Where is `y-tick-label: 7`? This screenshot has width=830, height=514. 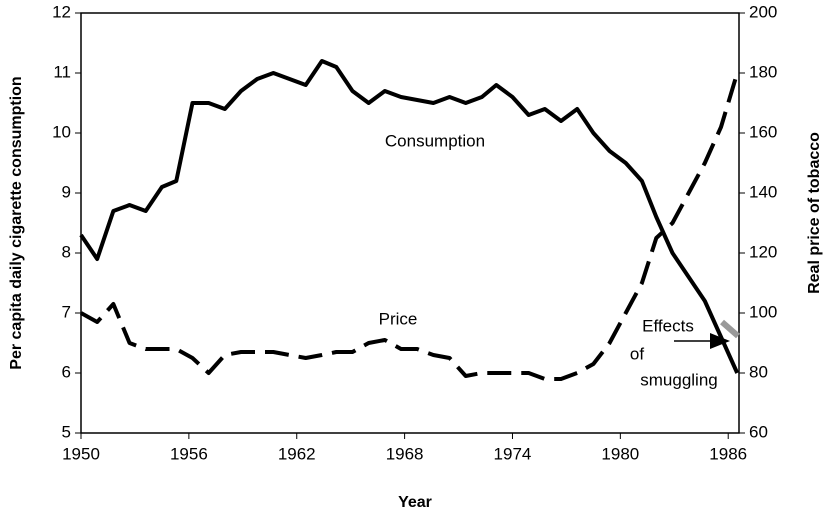
y-tick-label: 7 is located at coordinates (66, 311).